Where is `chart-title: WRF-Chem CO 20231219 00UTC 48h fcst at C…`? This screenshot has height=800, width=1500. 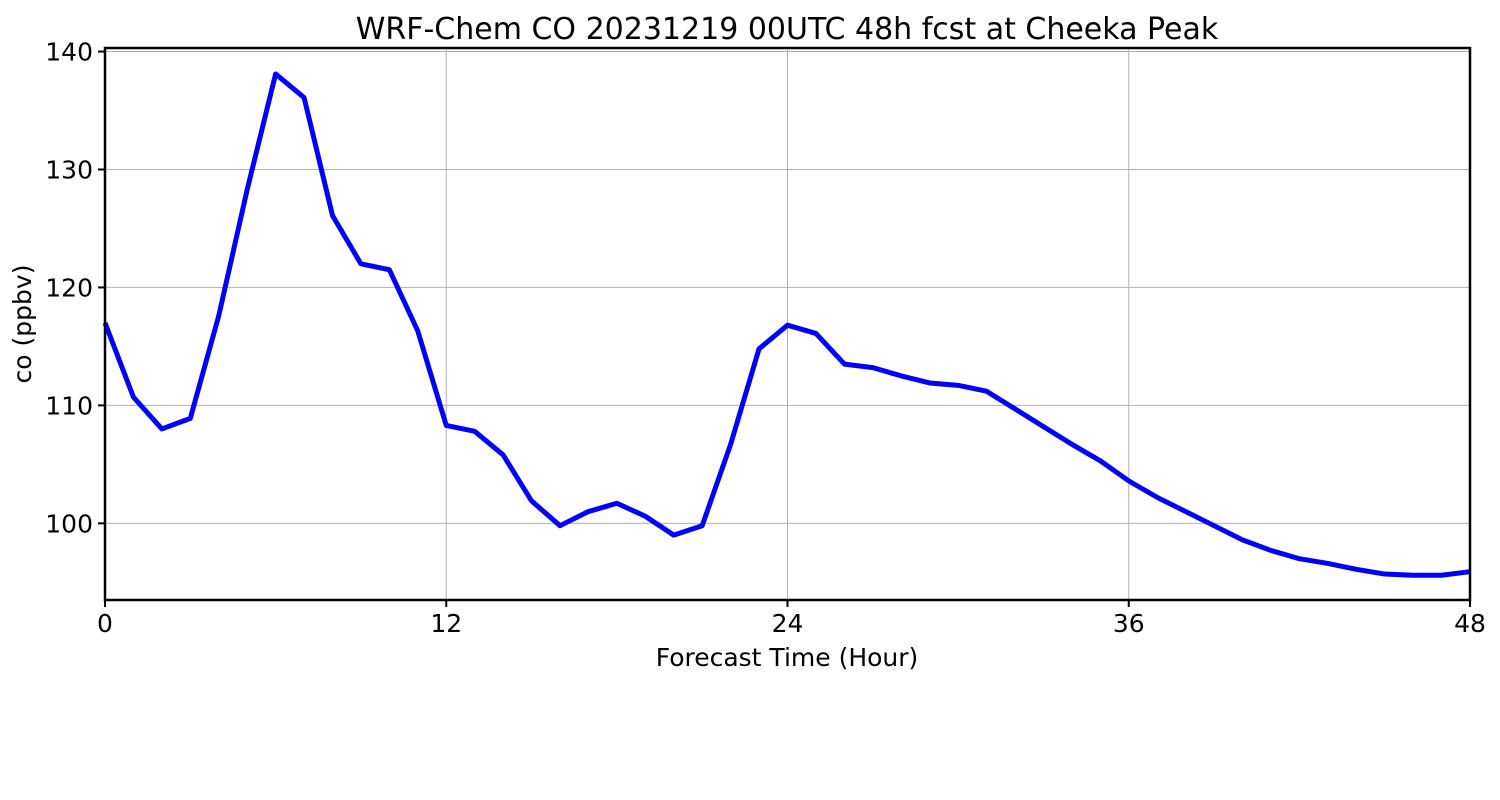 chart-title: WRF-Chem CO 20231219 00UTC 48h fcst at C… is located at coordinates (787, 29).